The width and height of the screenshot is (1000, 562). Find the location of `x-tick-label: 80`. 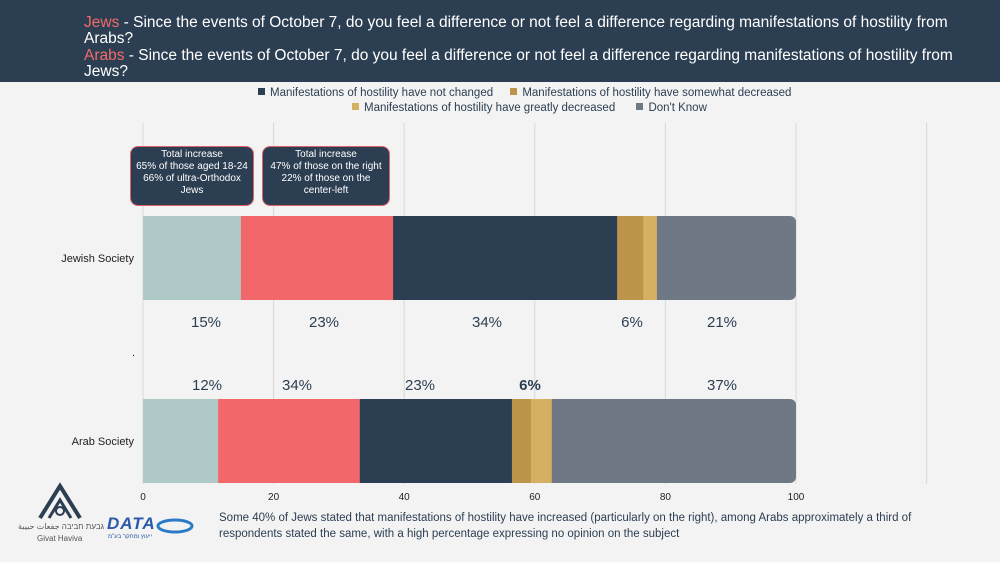

x-tick-label: 80 is located at coordinates (666, 497).